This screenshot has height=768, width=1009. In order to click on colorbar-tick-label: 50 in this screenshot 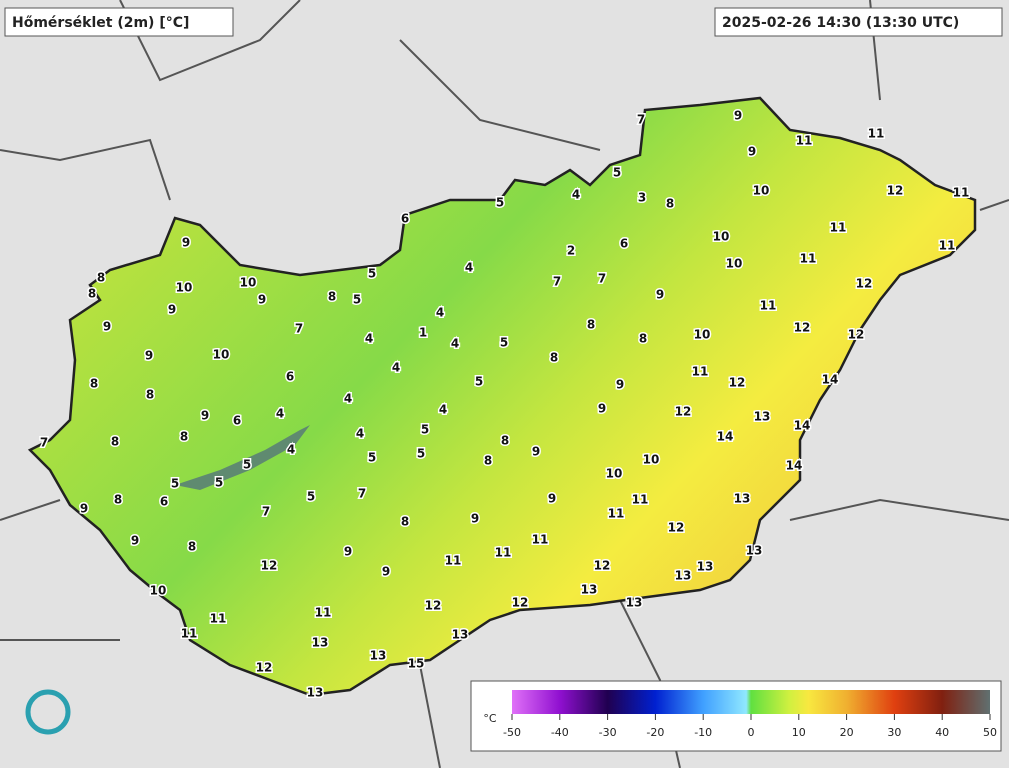, I will do `click(990, 732)`.